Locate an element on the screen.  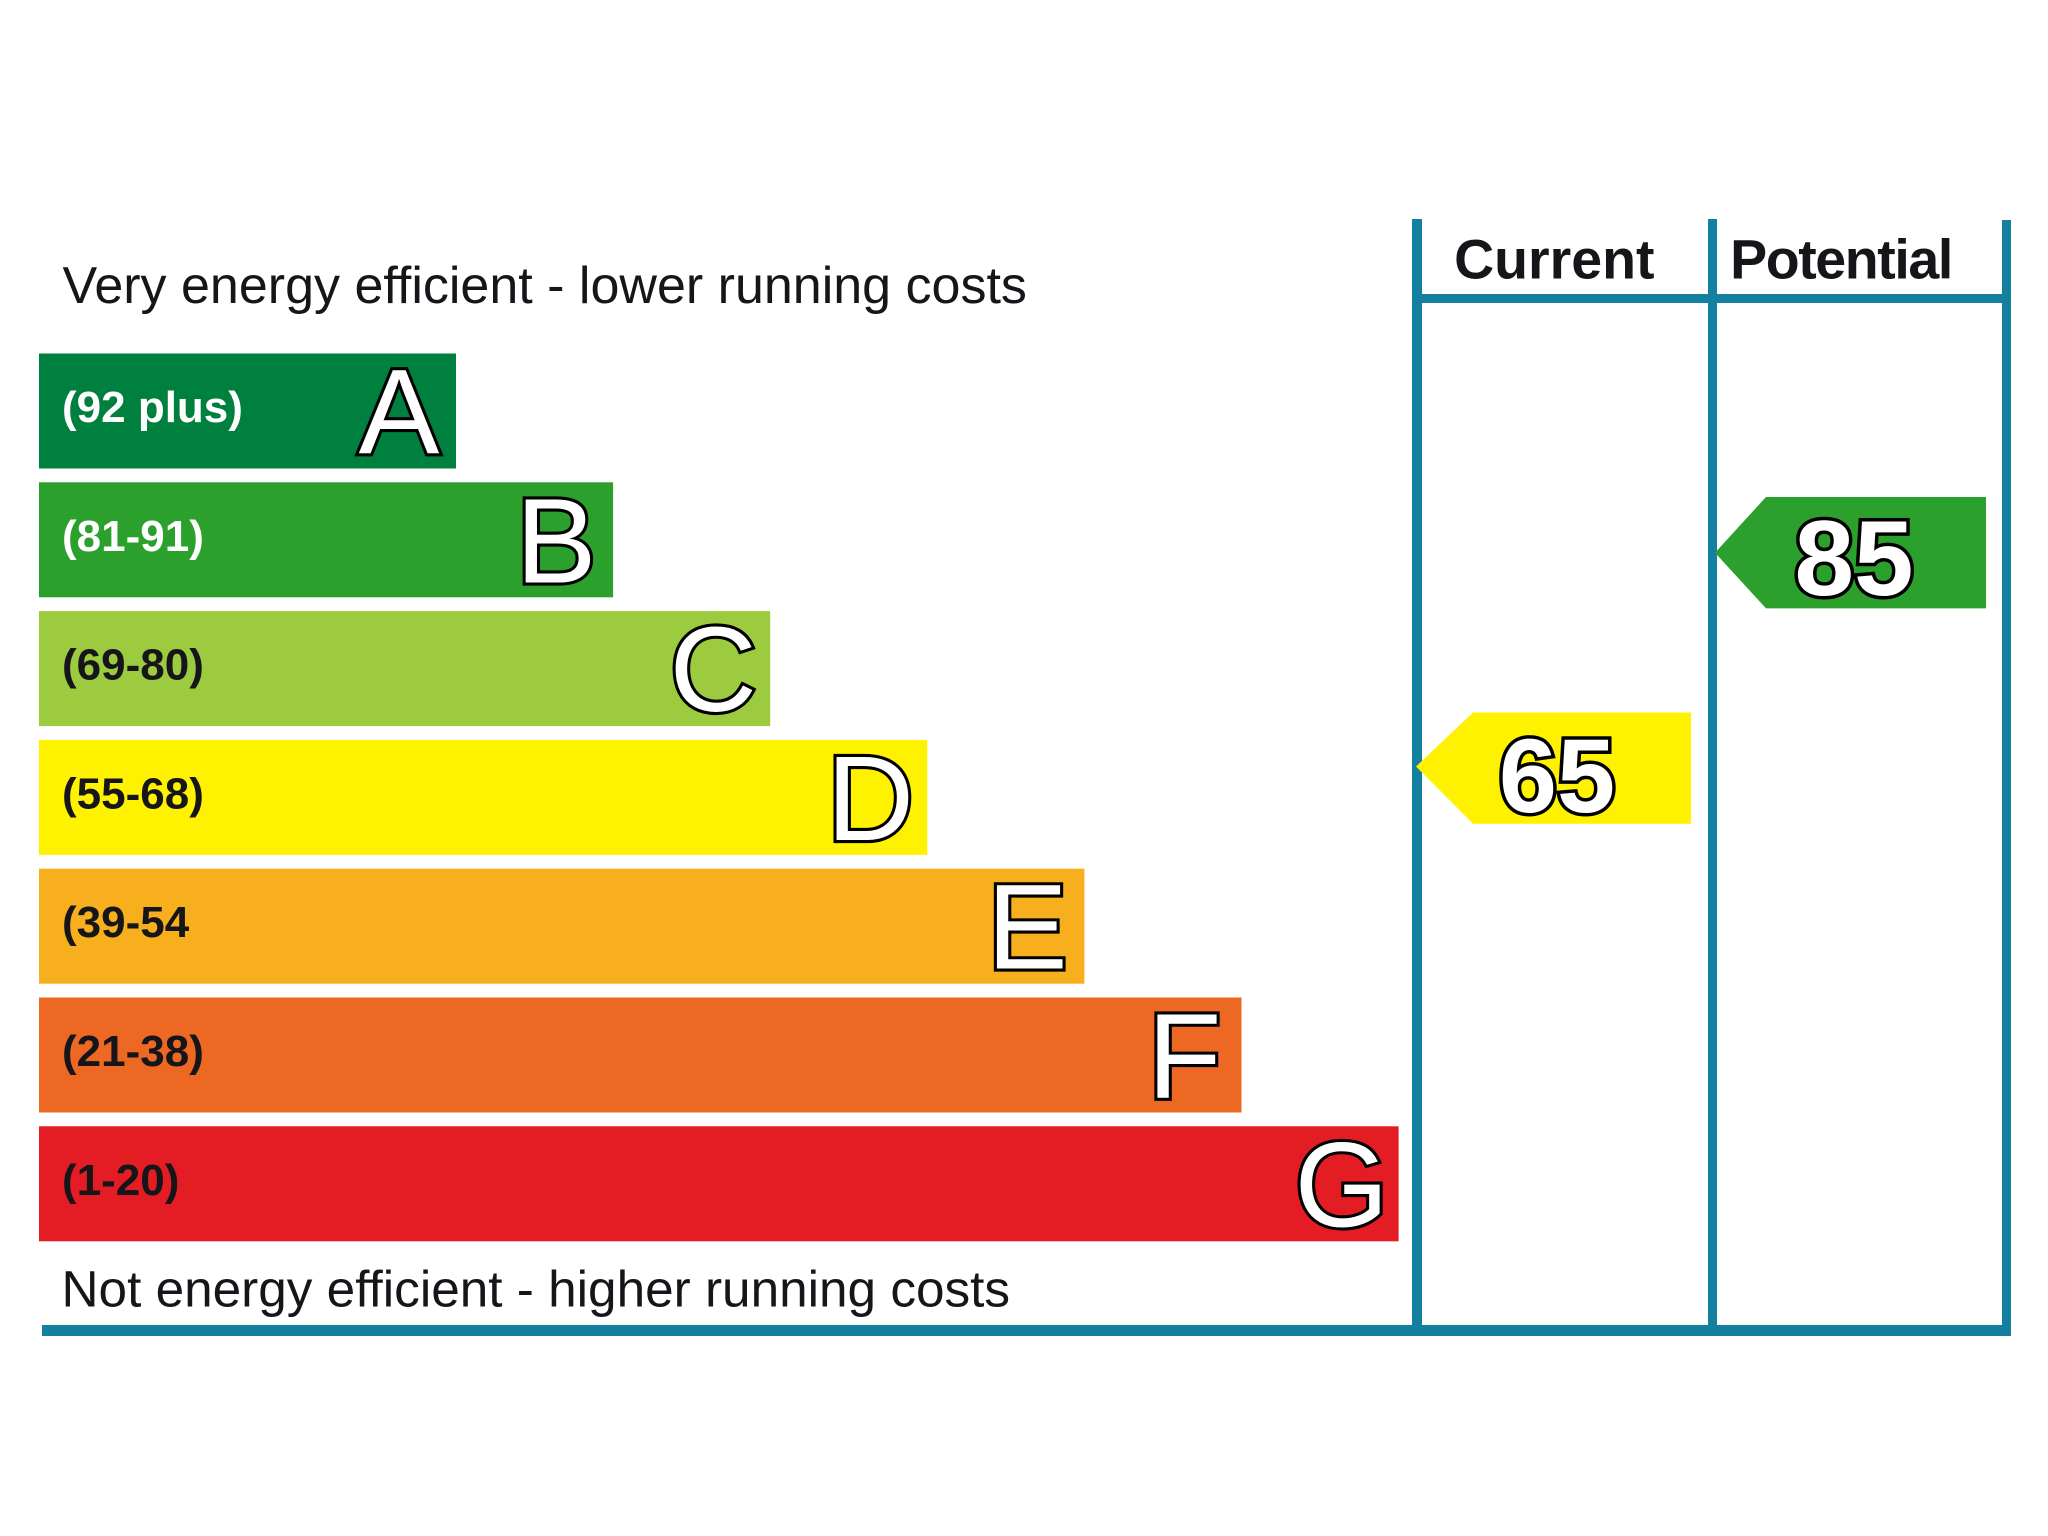
svg-text: F is located at coordinates (1185, 1056).